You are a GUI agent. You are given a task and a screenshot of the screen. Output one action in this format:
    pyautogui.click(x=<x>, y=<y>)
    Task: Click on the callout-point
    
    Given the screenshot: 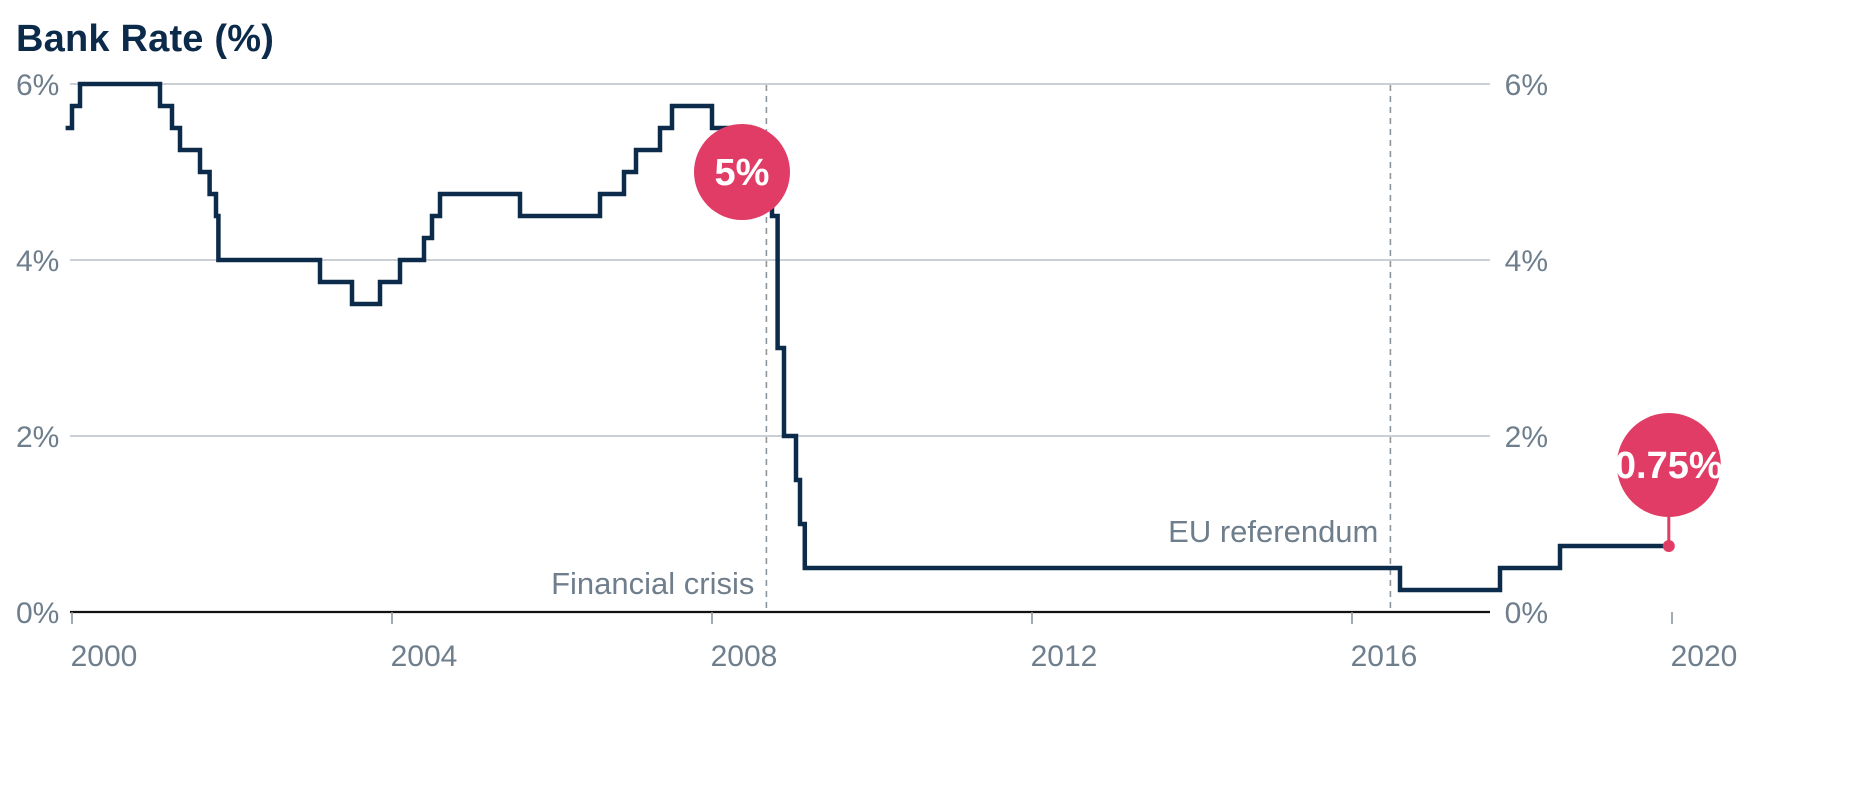 What is the action you would take?
    pyautogui.click(x=1668, y=546)
    